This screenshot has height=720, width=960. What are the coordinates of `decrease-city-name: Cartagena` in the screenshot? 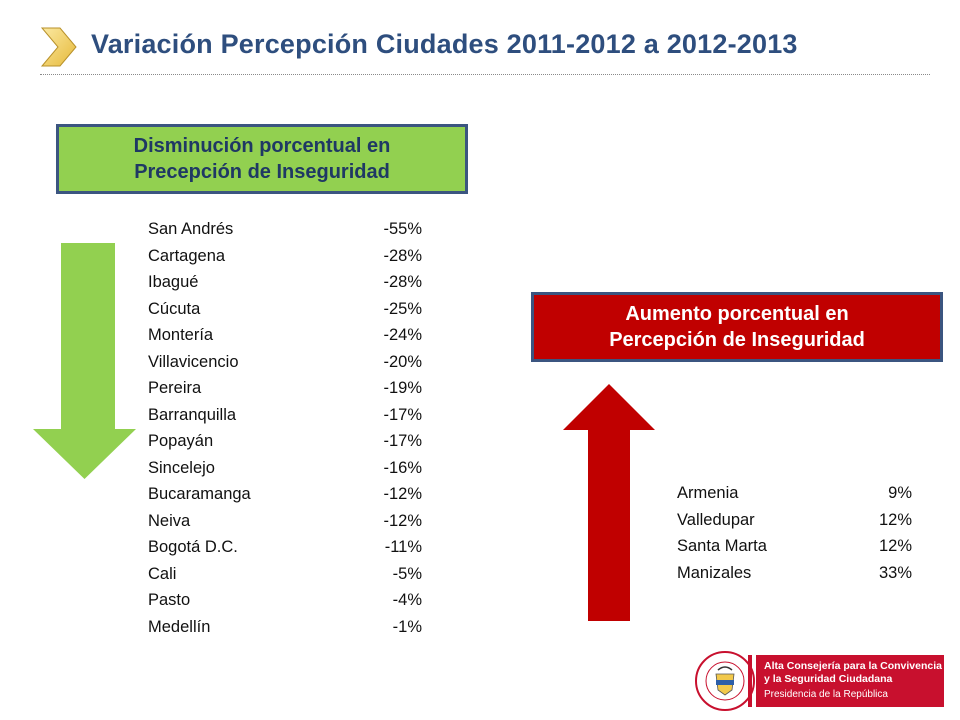 It's located at (187, 255).